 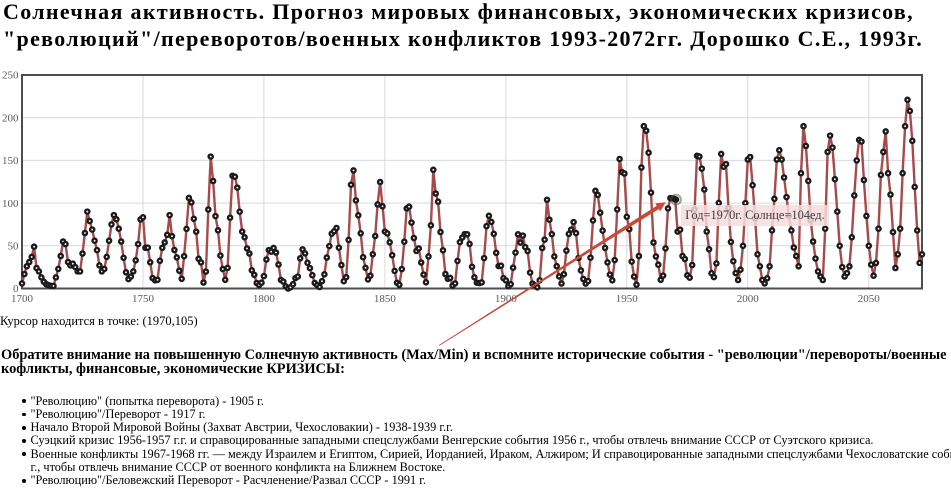 I want to click on svg-text: 150, so click(x=10, y=161).